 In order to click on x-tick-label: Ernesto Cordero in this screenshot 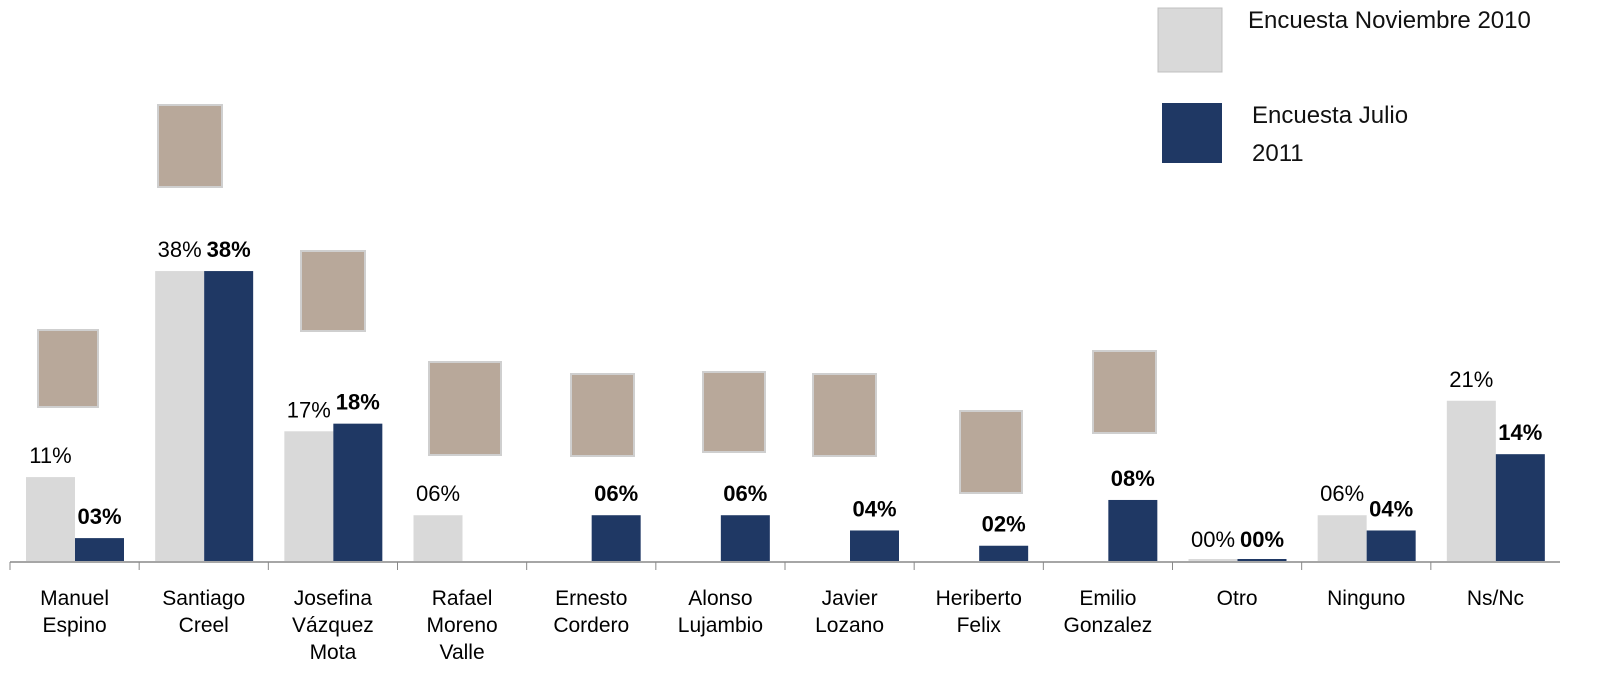, I will do `click(591, 612)`.